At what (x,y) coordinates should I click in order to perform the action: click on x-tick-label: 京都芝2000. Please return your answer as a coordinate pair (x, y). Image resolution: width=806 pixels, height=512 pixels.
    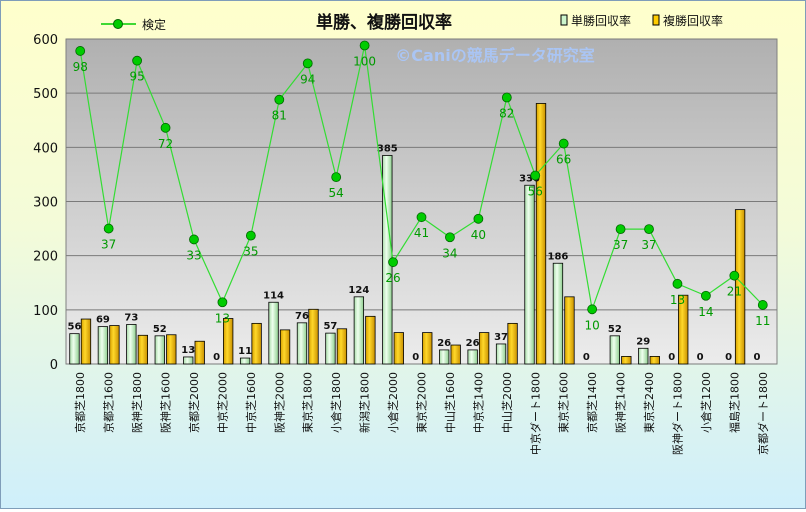
    Looking at the image, I should click on (194, 402).